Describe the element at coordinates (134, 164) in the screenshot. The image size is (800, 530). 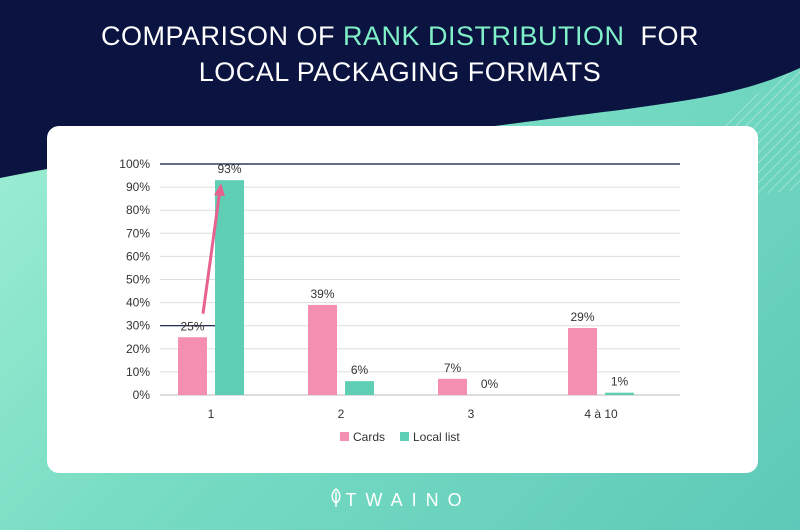
I see `y-tick-label: 100%` at that location.